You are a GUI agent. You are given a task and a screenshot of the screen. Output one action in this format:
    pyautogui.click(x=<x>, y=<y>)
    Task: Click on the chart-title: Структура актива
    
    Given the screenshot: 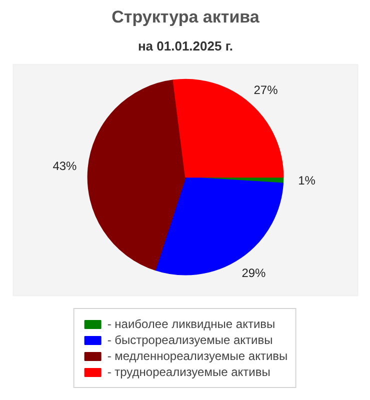 What is the action you would take?
    pyautogui.click(x=186, y=17)
    